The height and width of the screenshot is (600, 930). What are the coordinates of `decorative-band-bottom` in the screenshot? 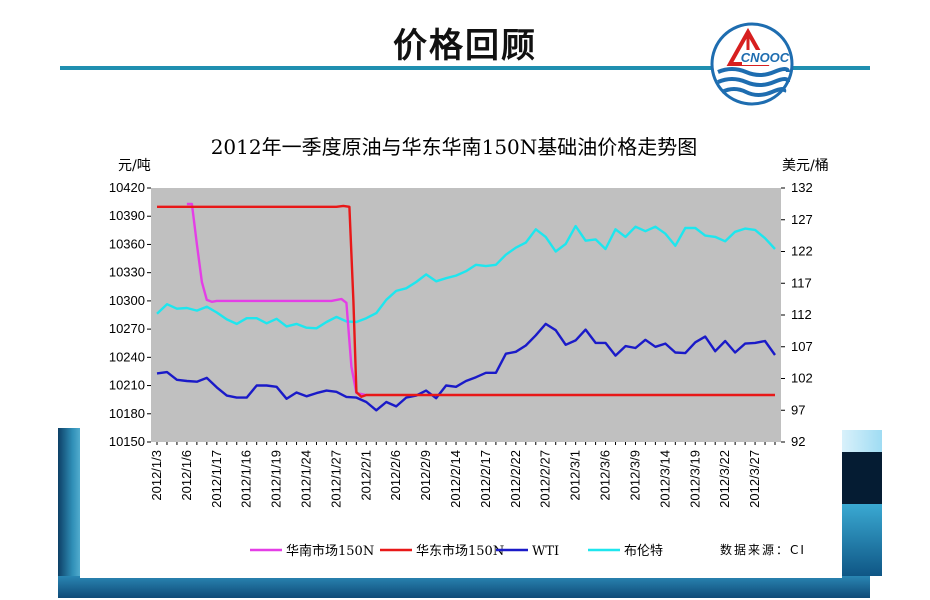 It's located at (464, 587).